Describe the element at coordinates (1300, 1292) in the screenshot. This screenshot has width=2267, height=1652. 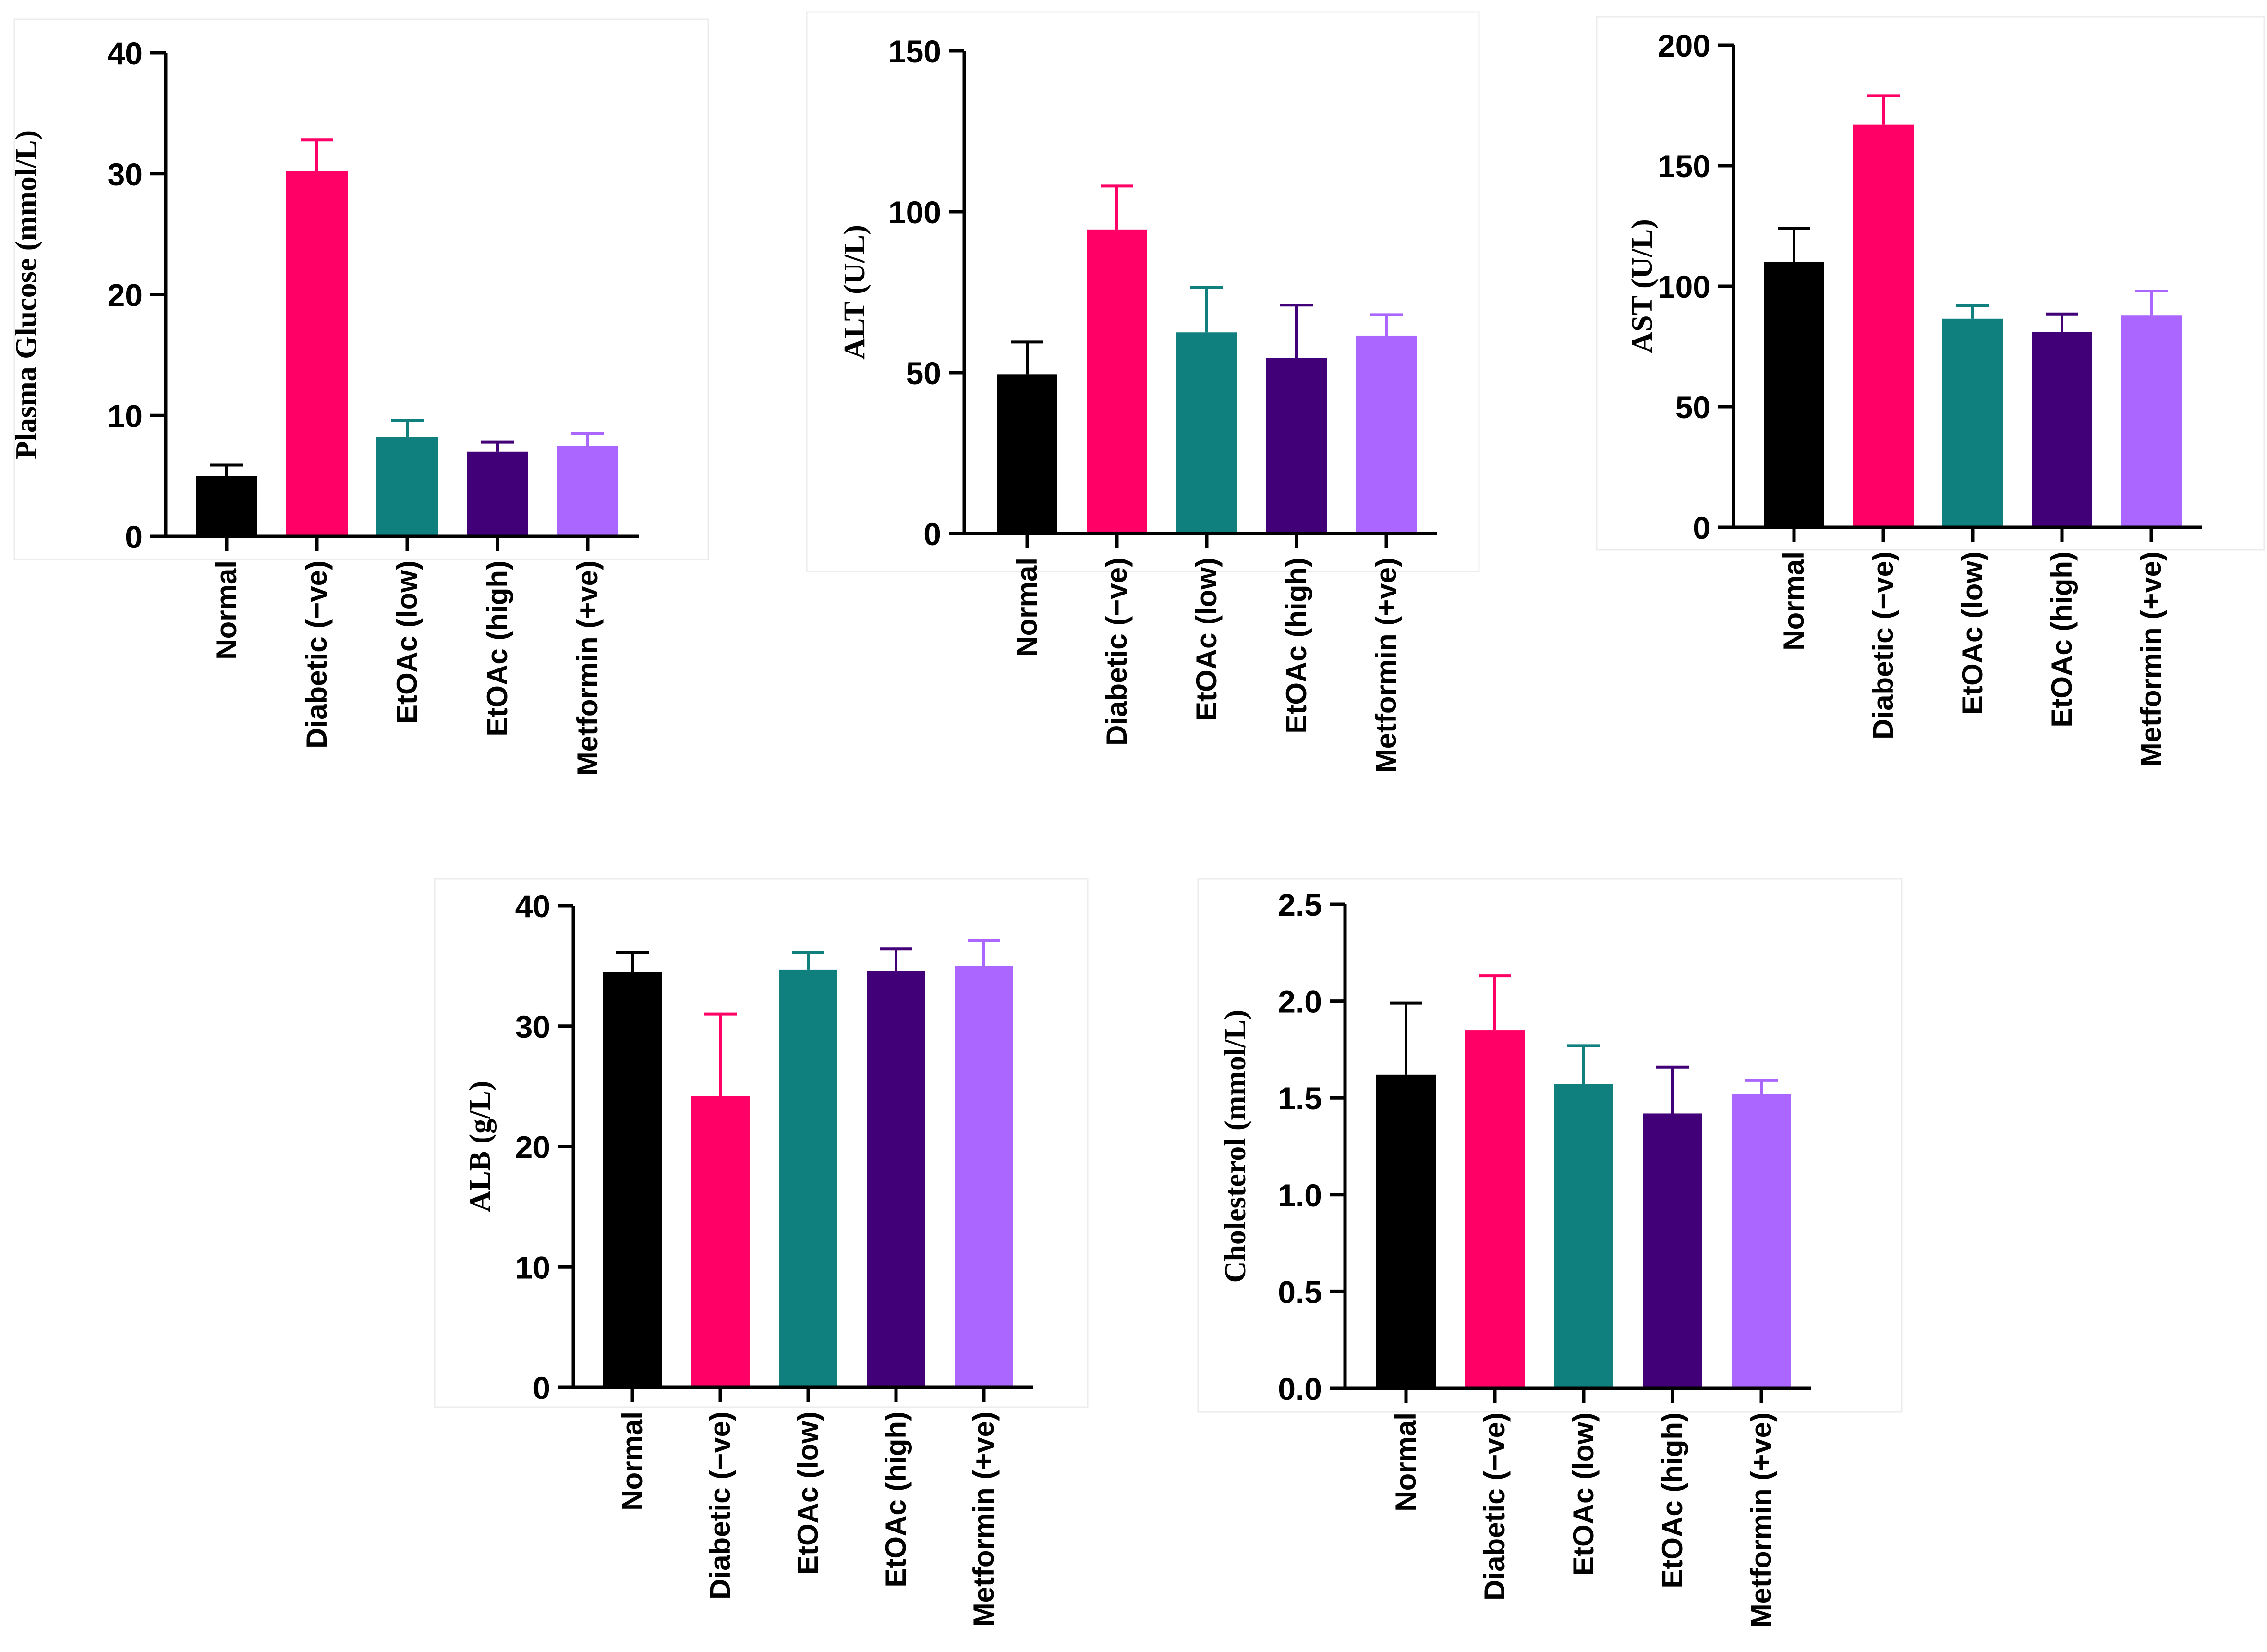
I see `y-tick-label-1: 0.5` at that location.